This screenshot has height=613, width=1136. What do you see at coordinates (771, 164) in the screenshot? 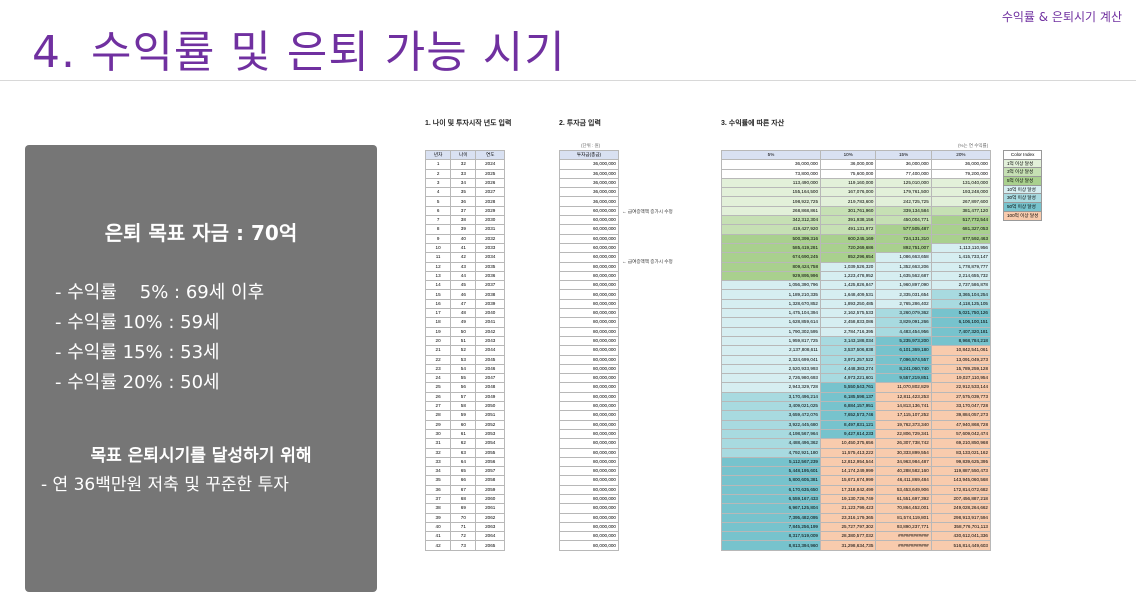
I see `cell: 36,000,000` at bounding box center [771, 164].